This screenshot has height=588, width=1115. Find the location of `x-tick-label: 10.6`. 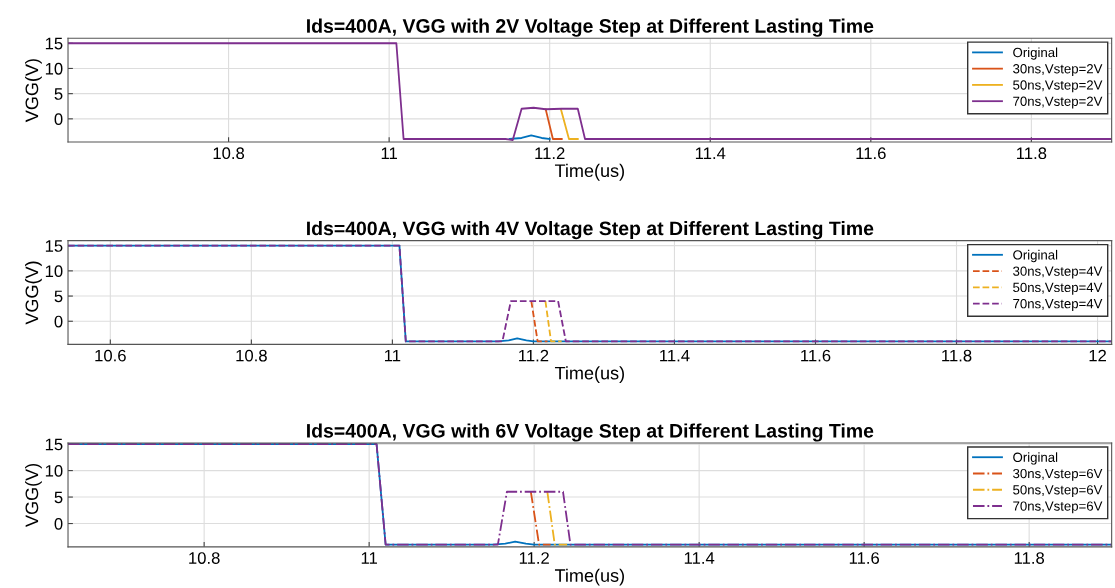

x-tick-label: 10.6 is located at coordinates (110, 355).